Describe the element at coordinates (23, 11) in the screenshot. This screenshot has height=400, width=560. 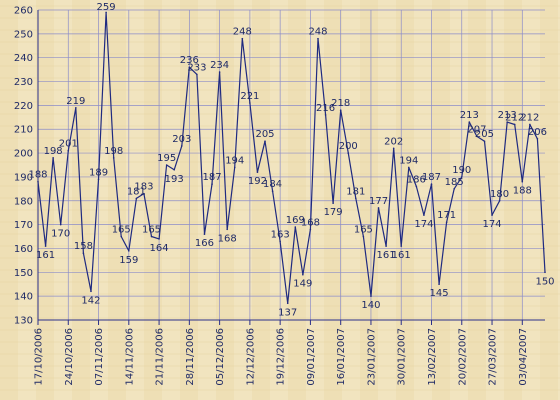
I see `y-tick-label: 260` at that location.